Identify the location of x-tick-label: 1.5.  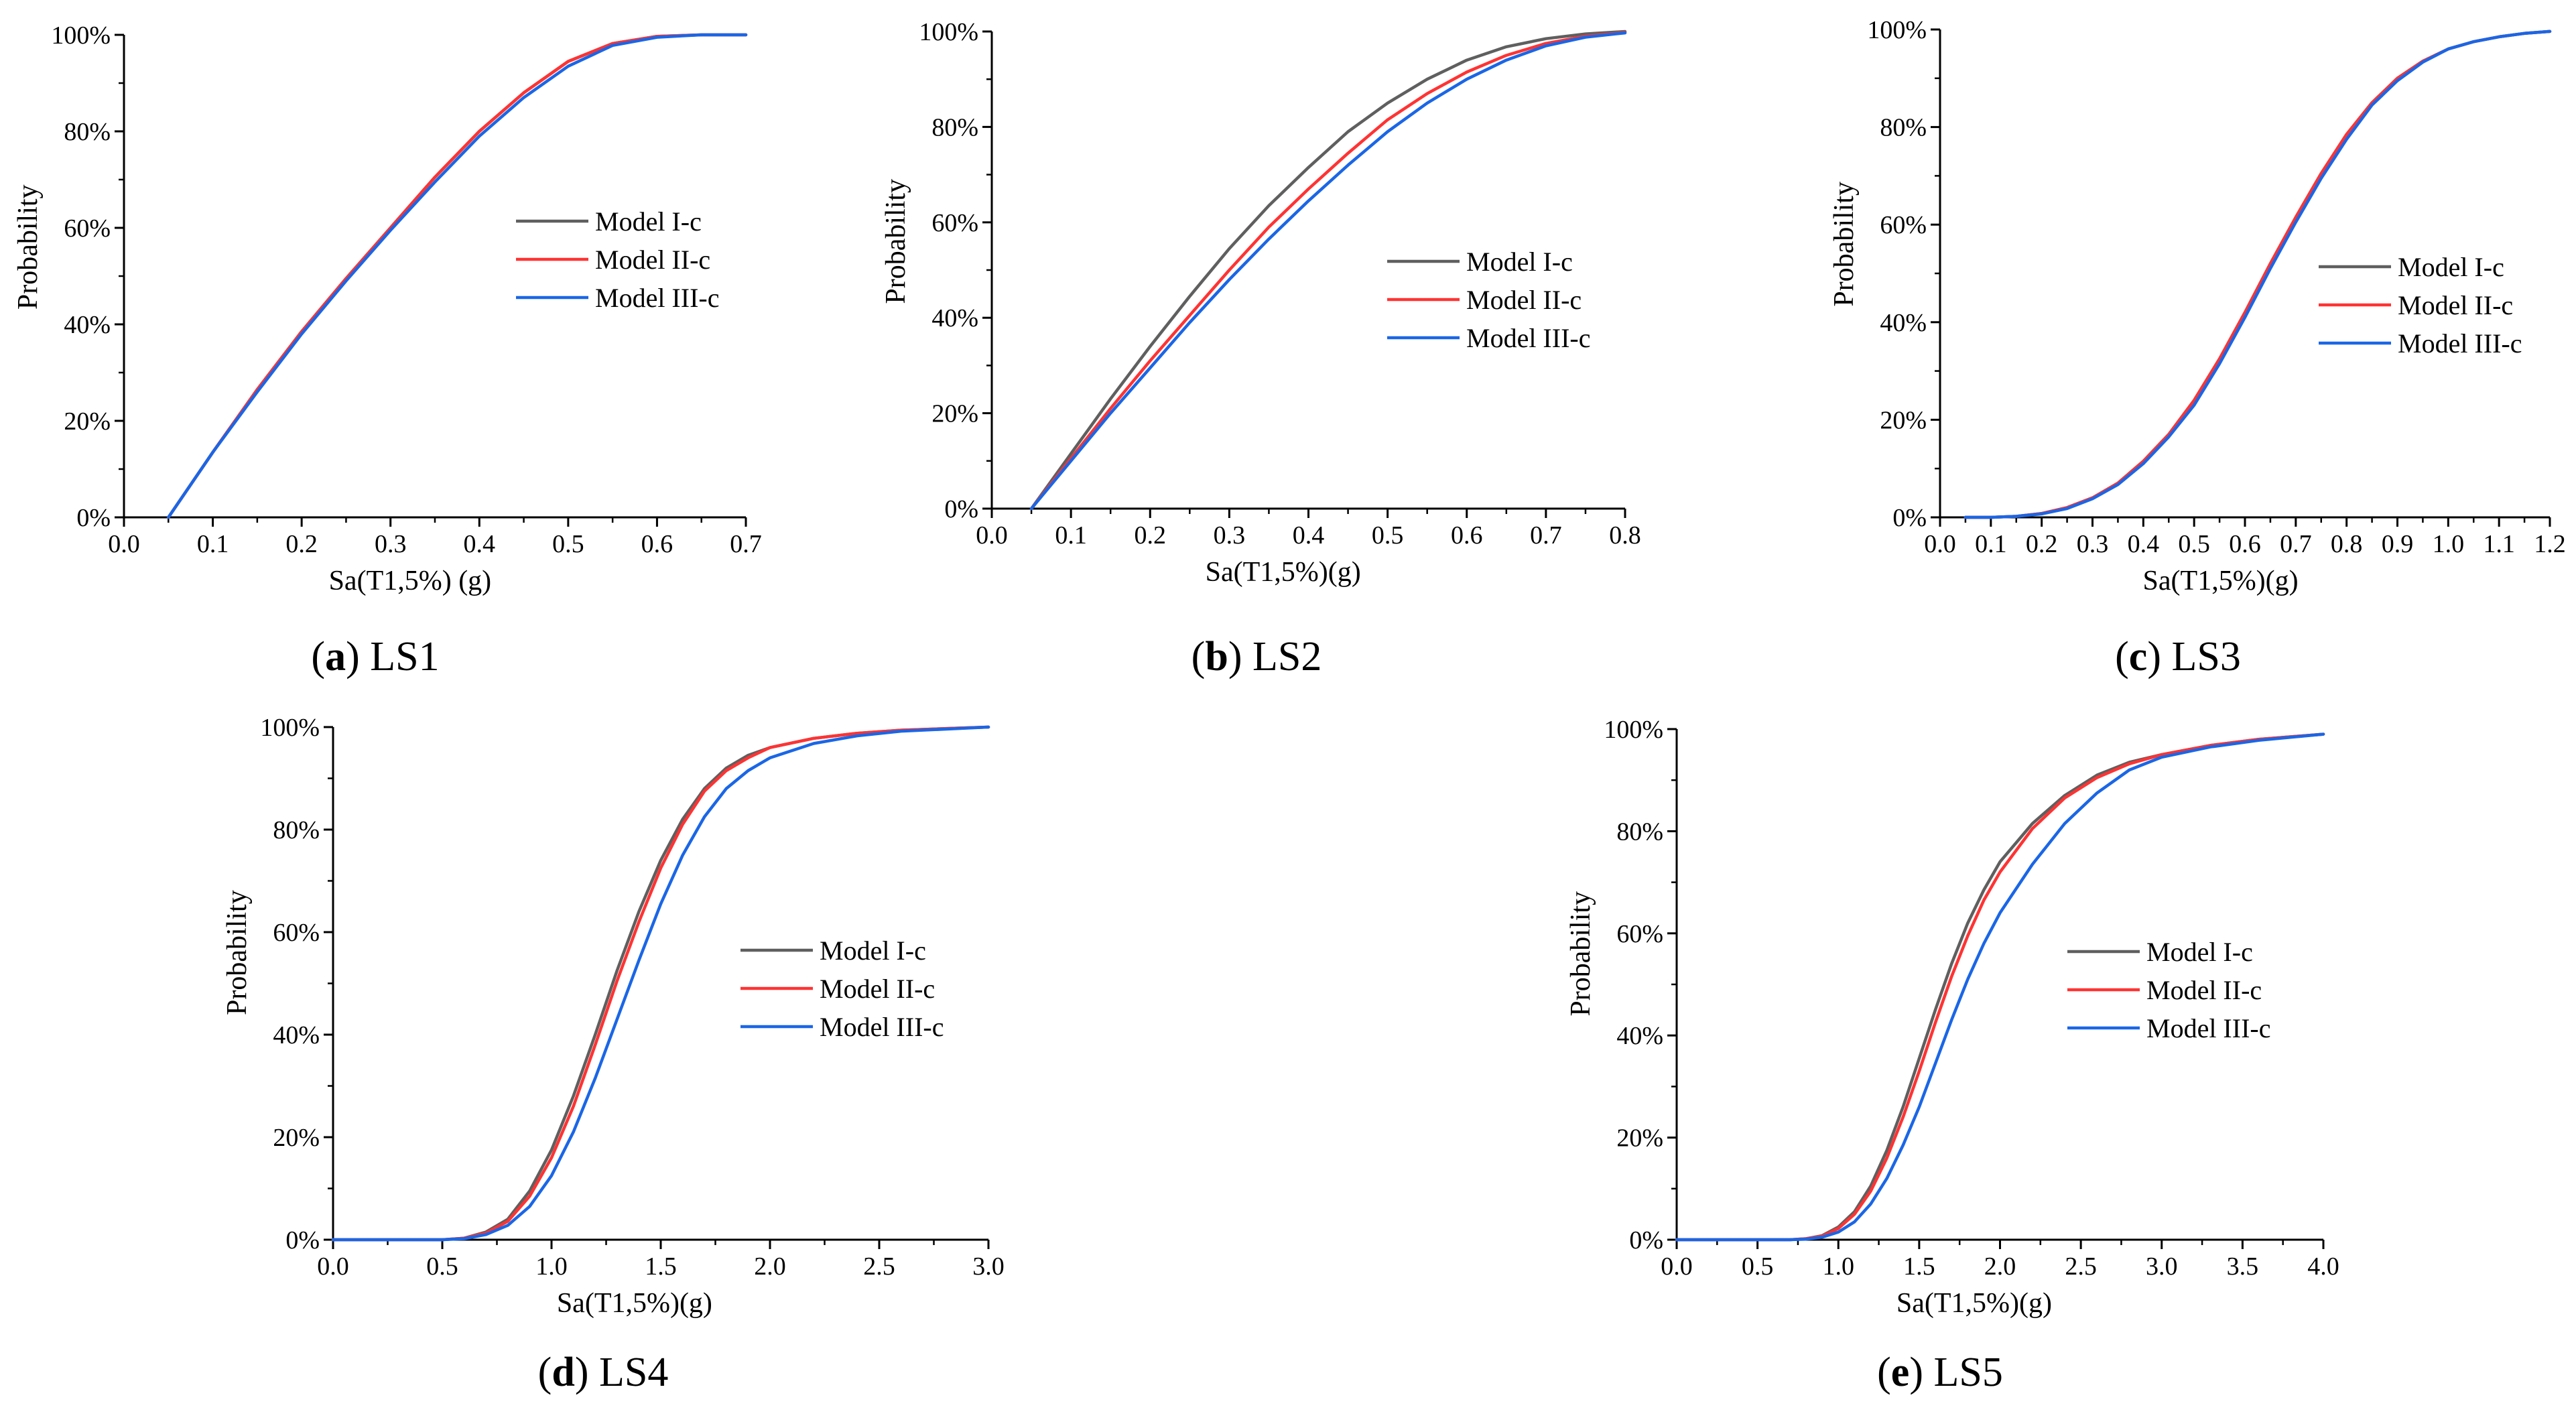
(1919, 1266).